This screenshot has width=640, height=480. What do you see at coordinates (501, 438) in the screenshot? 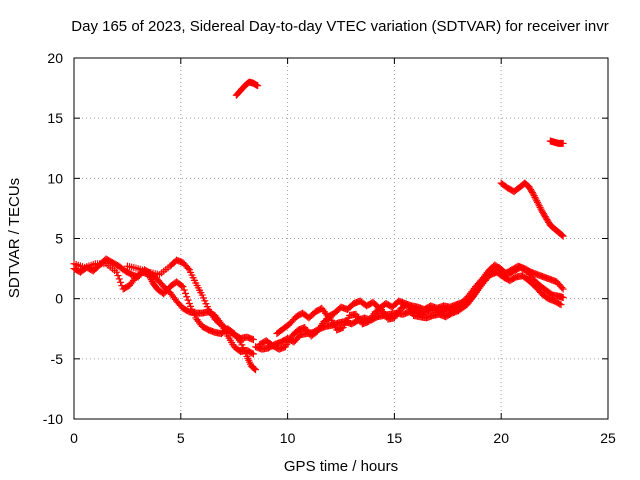
I see `x-tick-label: 20` at bounding box center [501, 438].